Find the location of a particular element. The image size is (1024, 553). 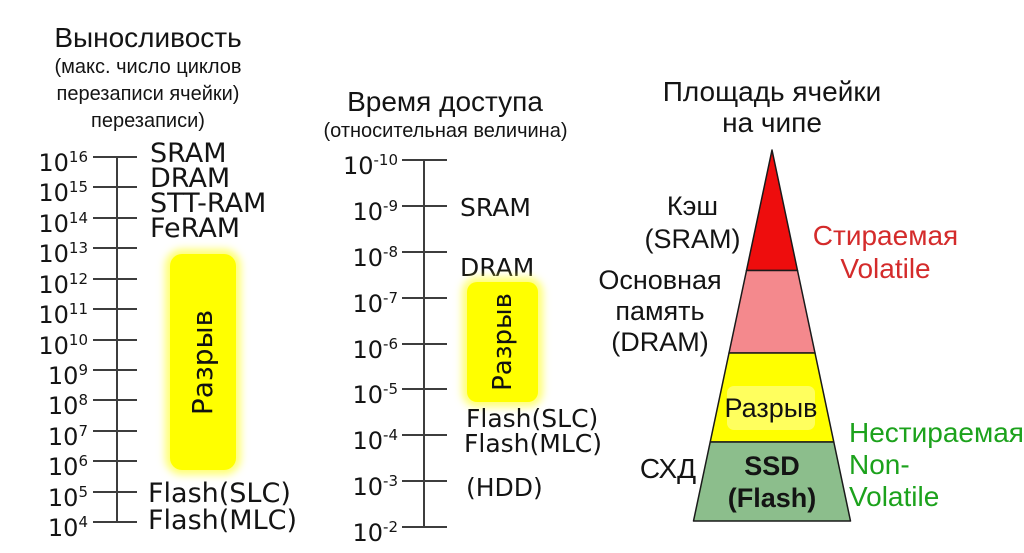

access-tick-label: 10⁻⁶ is located at coordinates (375, 349).